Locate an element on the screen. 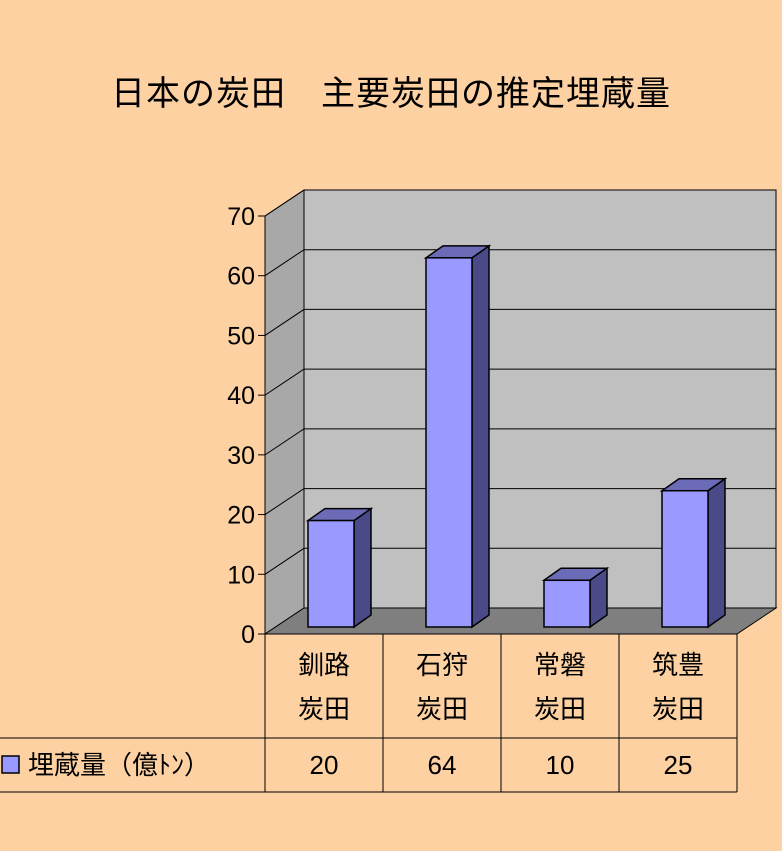 This screenshot has width=782, height=851. category-label: 筑豊 is located at coordinates (678, 665).